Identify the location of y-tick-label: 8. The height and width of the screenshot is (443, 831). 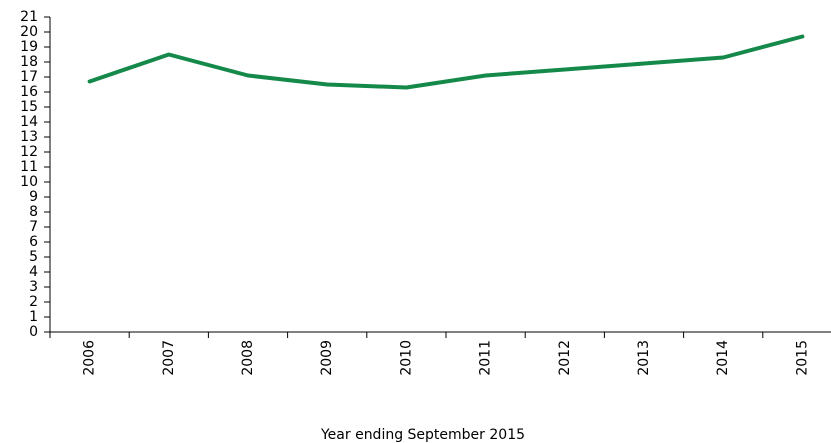
(33, 212).